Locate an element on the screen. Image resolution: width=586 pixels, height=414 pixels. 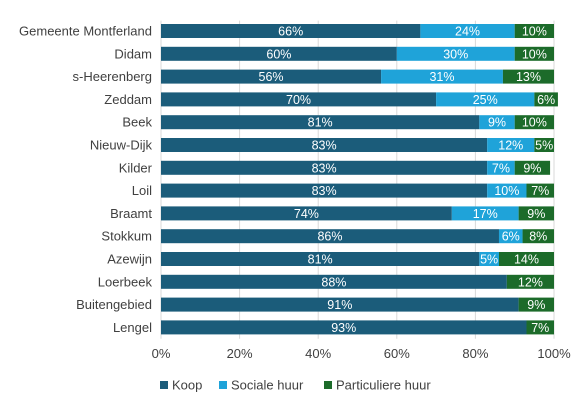
category-label: Azewijn is located at coordinates (129, 259).